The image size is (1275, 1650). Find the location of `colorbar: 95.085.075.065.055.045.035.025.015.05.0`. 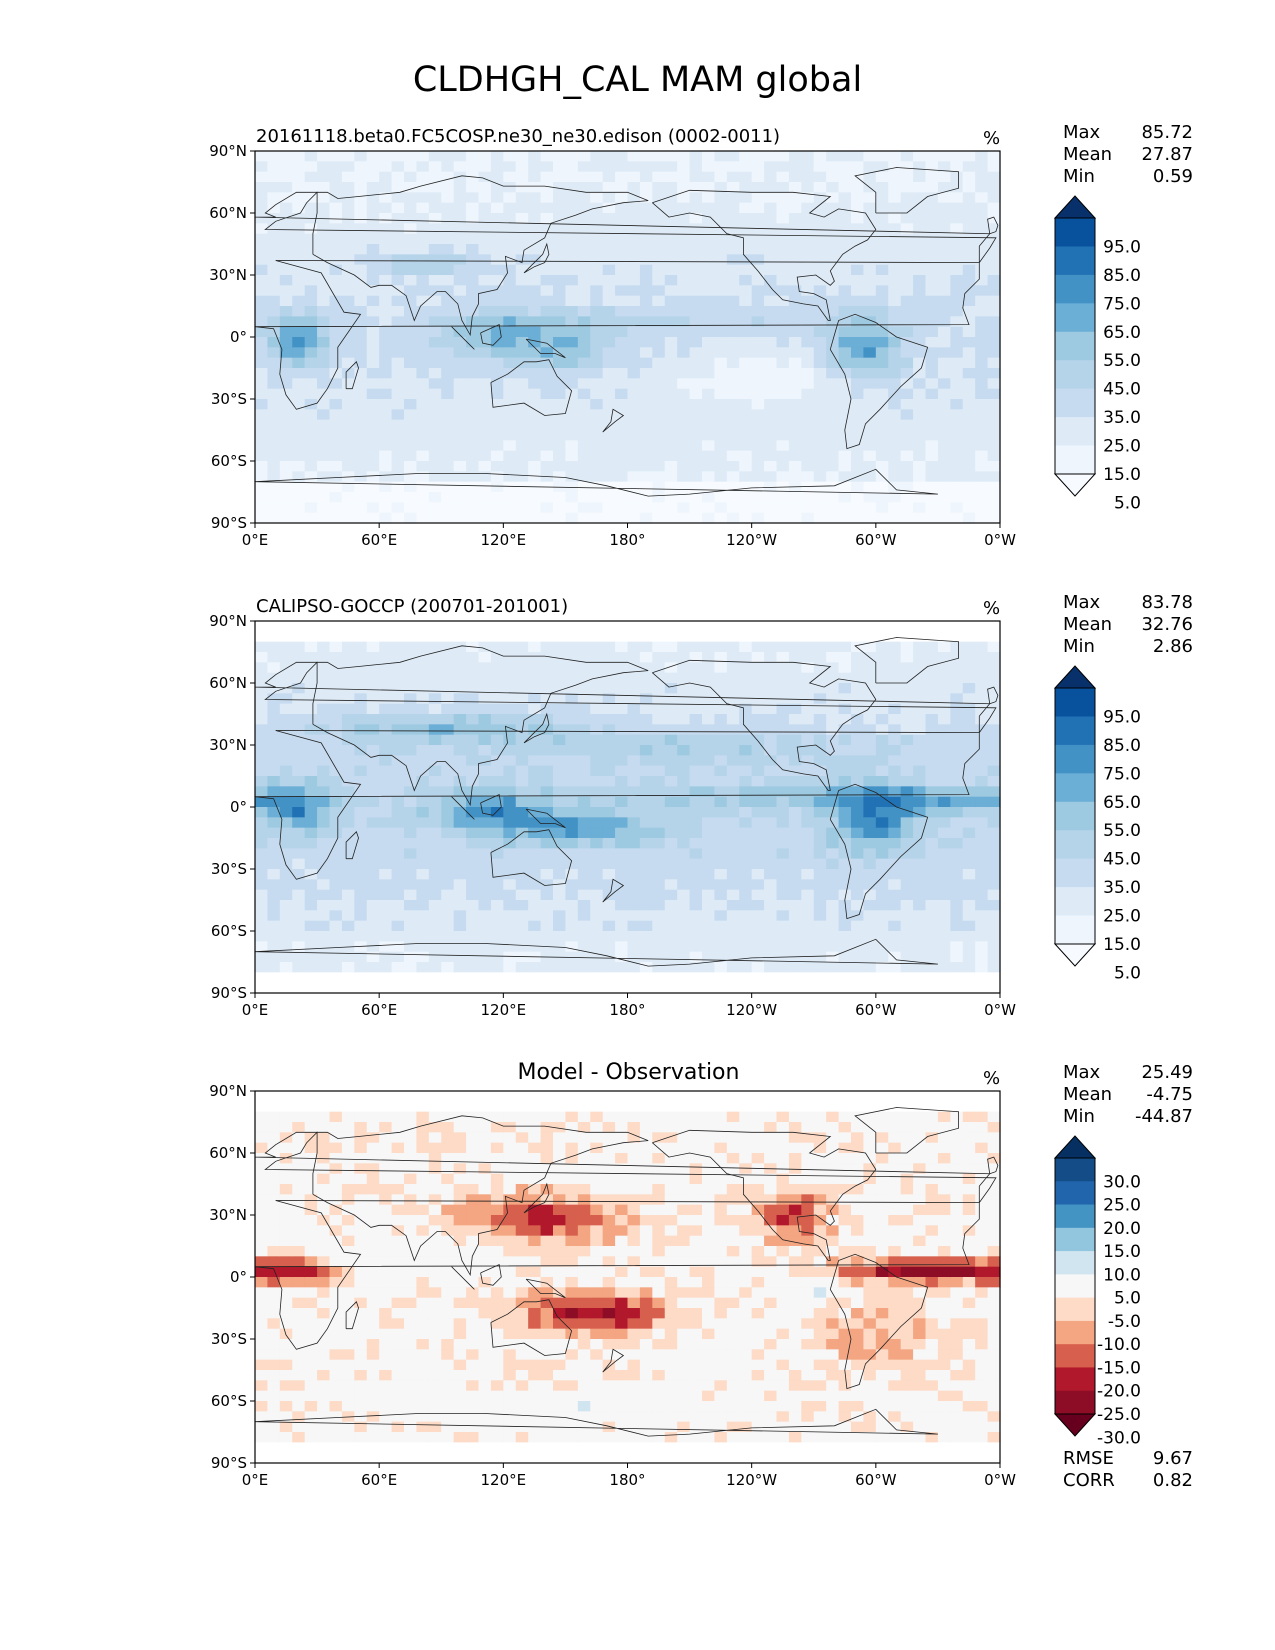

colorbar: 95.085.075.065.055.045.035.025.015.05.0 is located at coordinates (1097, 824).